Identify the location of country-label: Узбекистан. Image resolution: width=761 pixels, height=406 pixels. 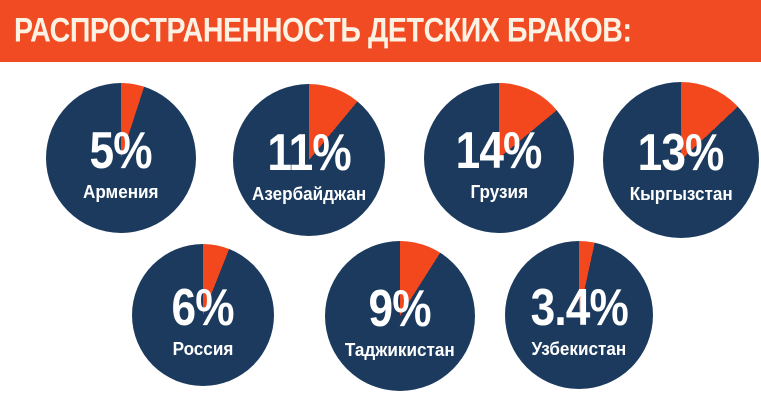
(579, 348).